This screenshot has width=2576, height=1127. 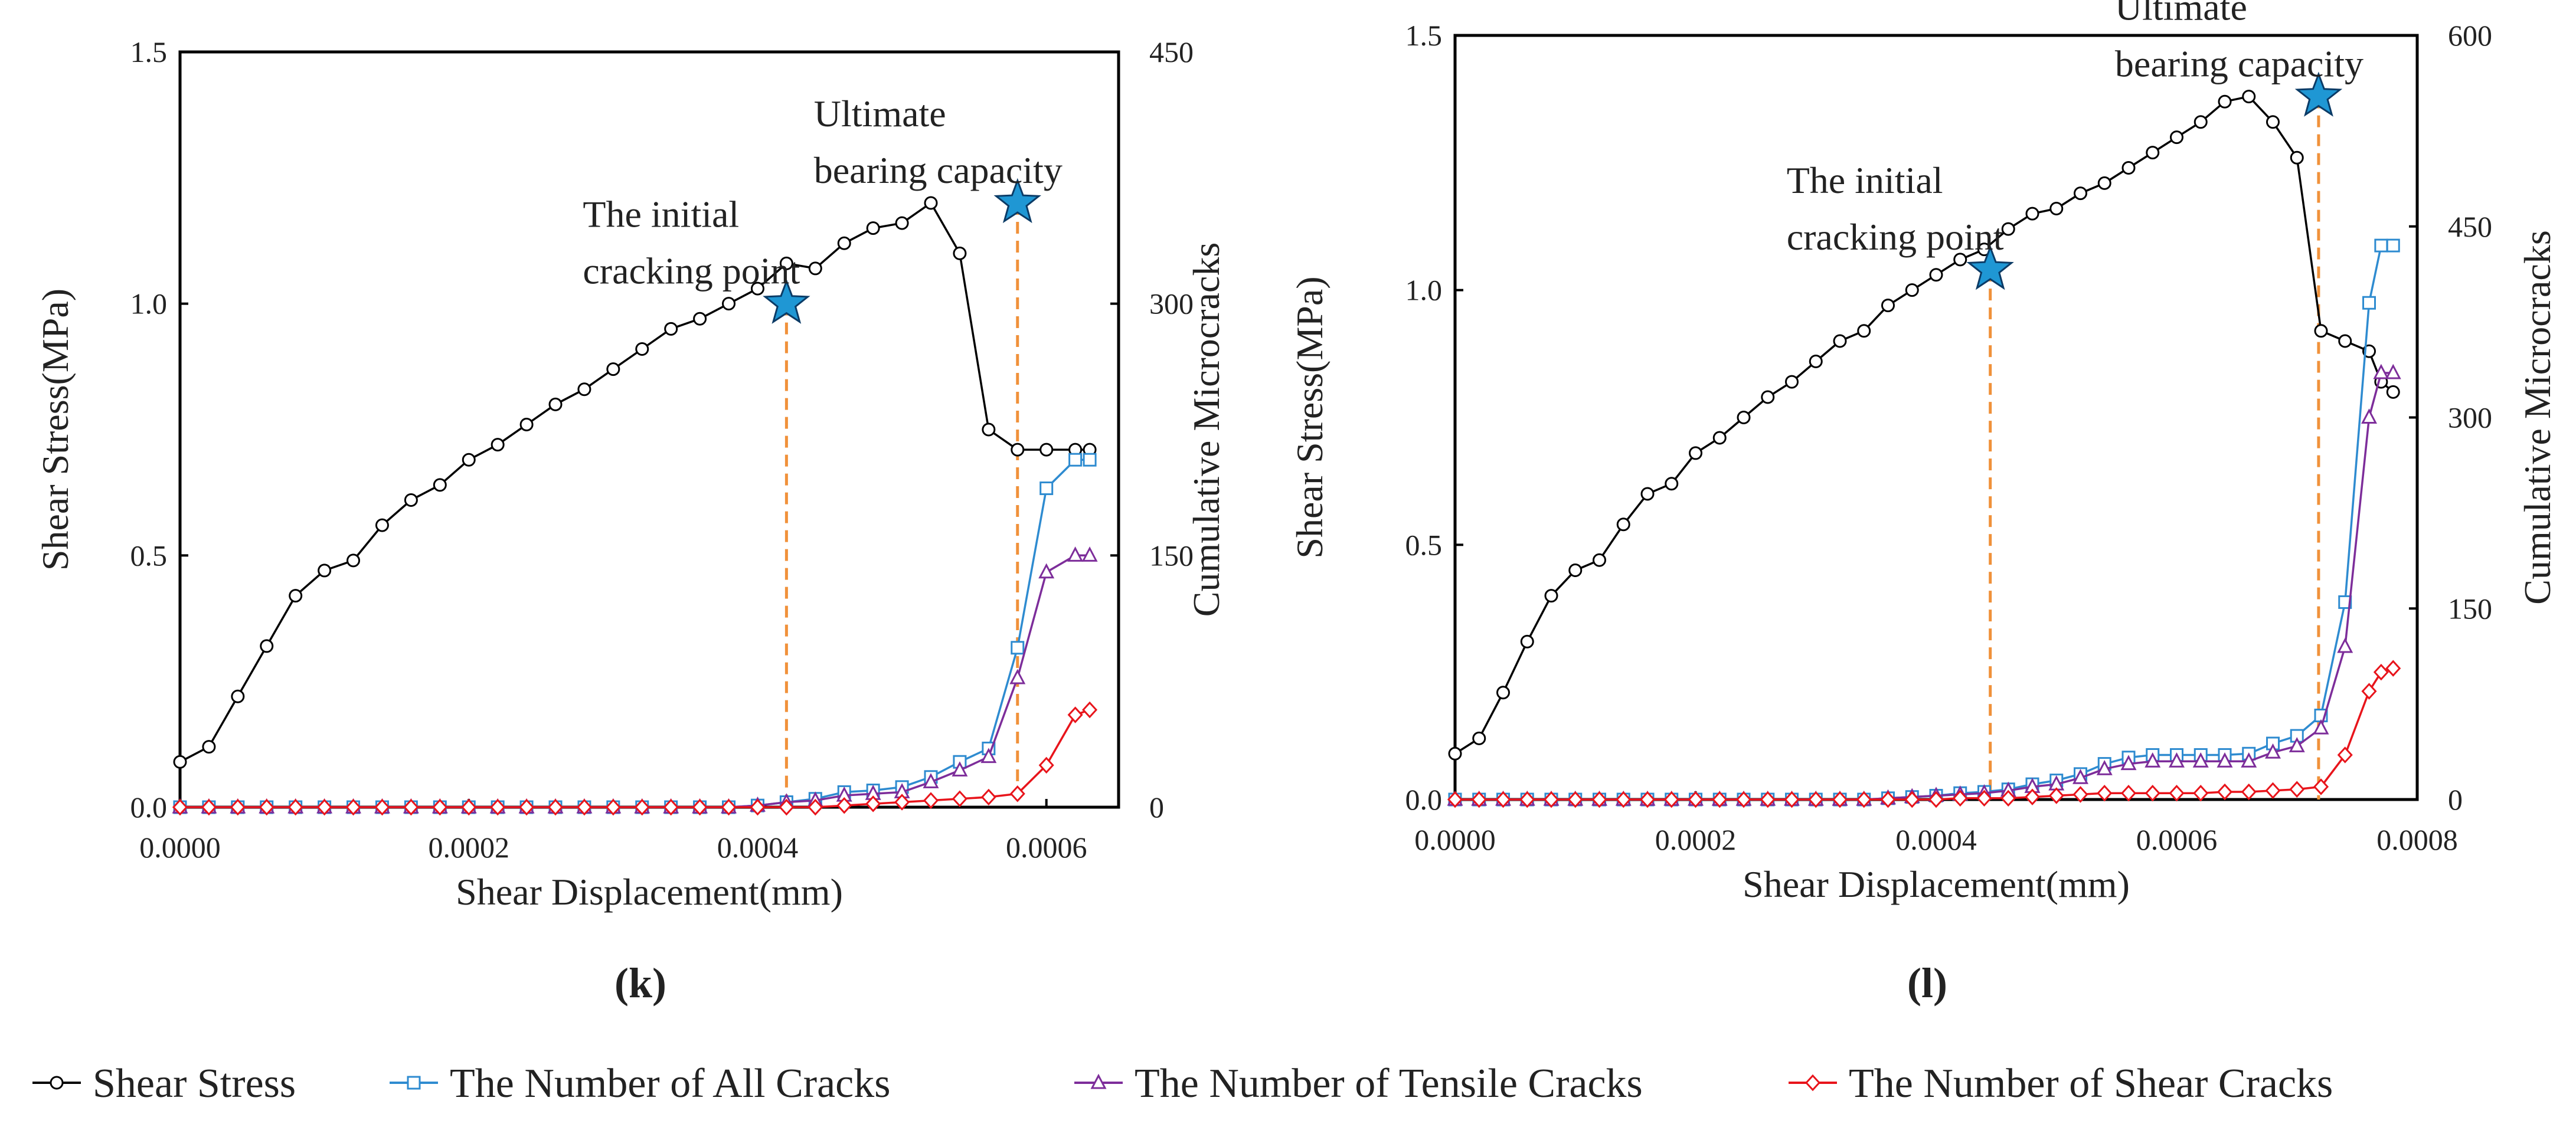 I want to click on y2-tick-label: 450, so click(x=1171, y=51).